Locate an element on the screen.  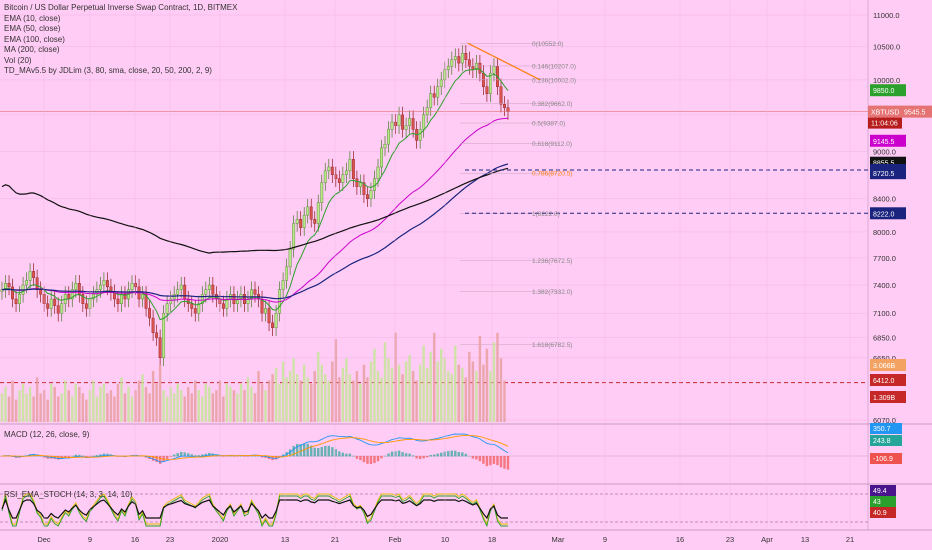
fib-label: 0.236(10002.0) is located at coordinates (554, 80).